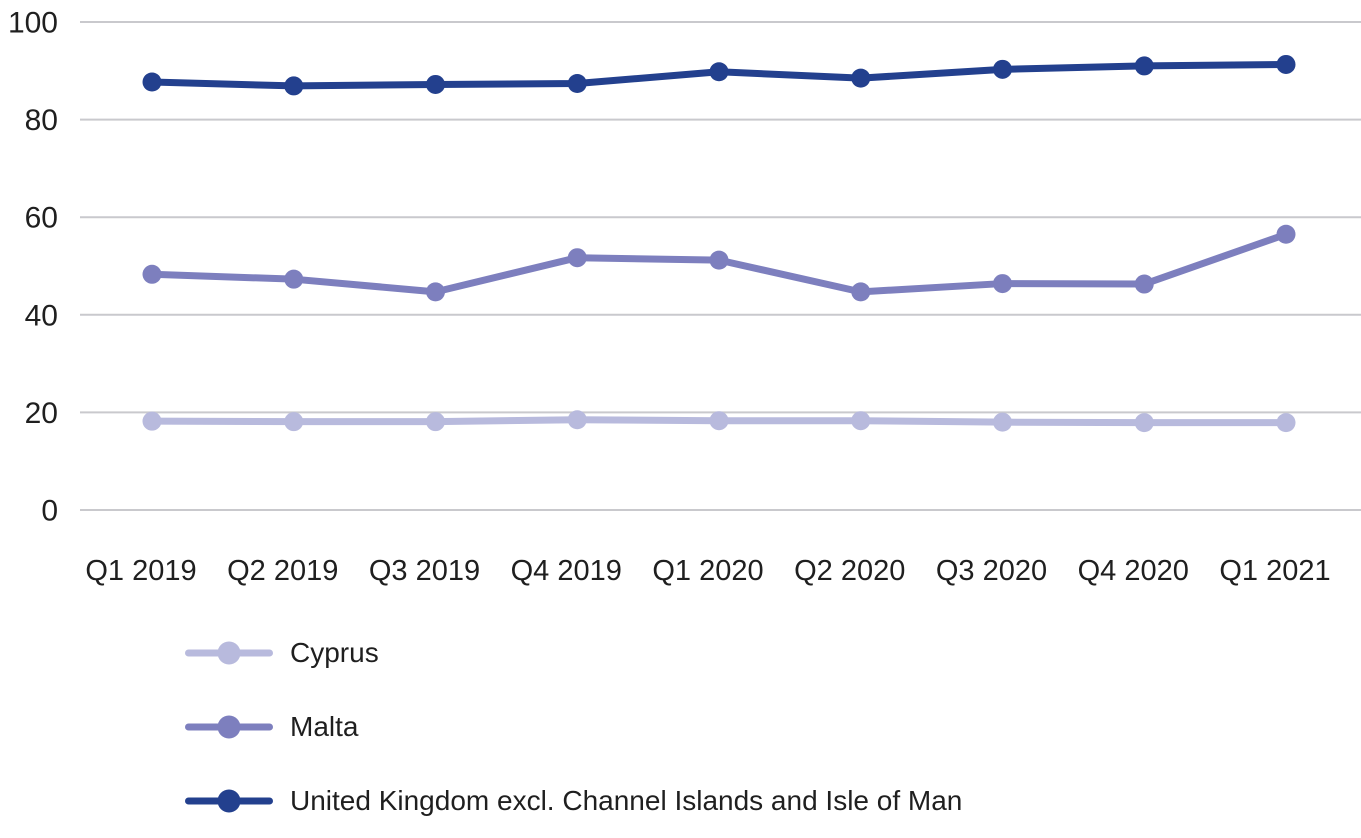 Image resolution: width=1361 pixels, height=838 pixels. Describe the element at coordinates (707, 571) in the screenshot. I see `x-tick-label-q1-2020: Q1 2020` at that location.